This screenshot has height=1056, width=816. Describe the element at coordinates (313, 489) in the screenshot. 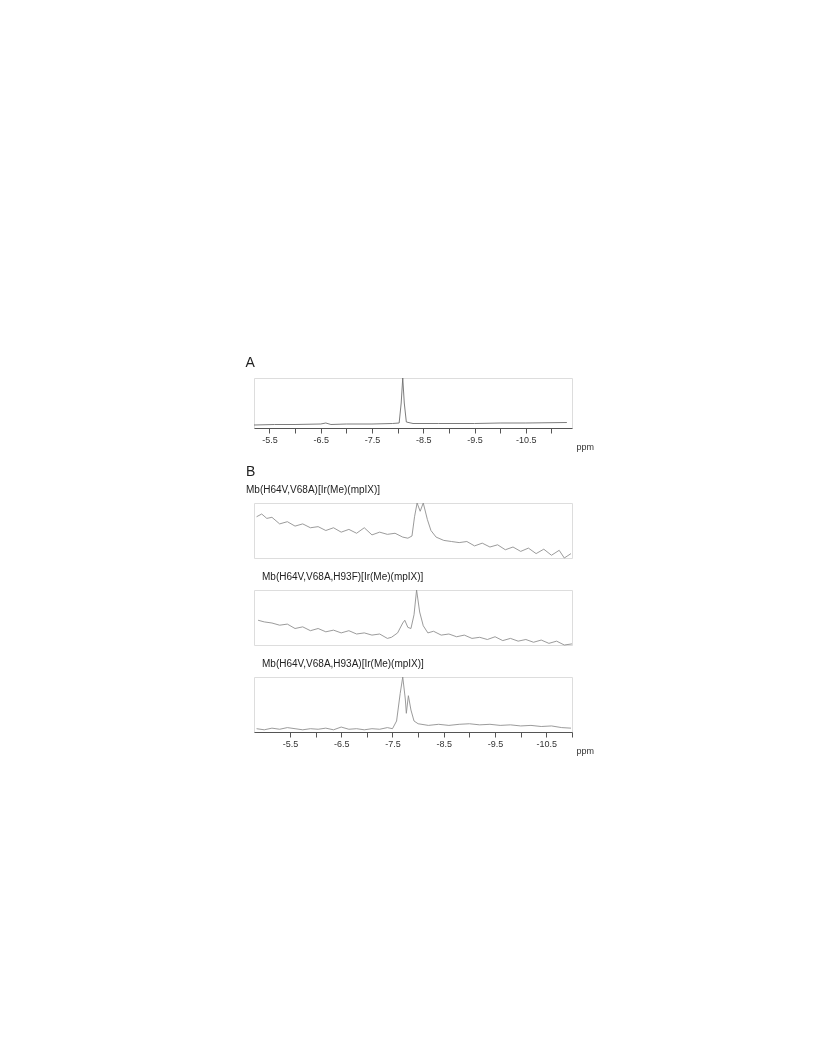

I see `chart-subtitle: Mb(H64V,V68A)[Ir(Me)(mpIX)]` at that location.